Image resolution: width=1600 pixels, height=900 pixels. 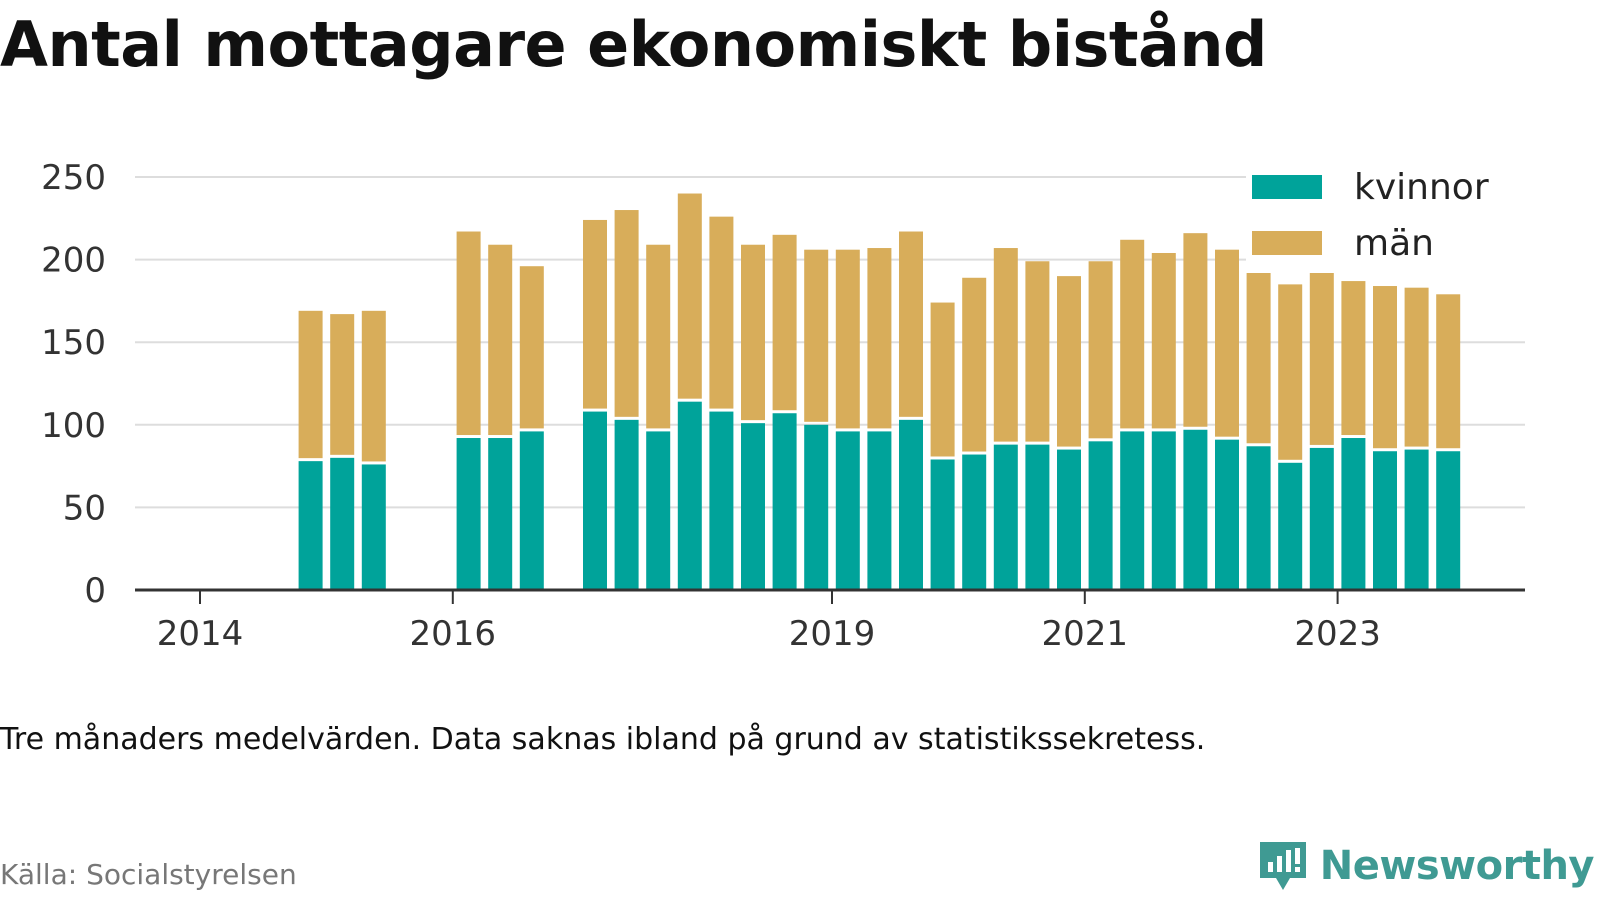 I want to click on y-tick-label: 250, so click(x=73, y=178).